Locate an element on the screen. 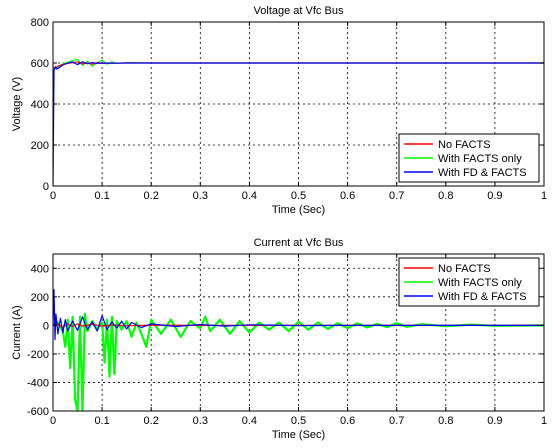 The height and width of the screenshot is (448, 555). chart-title: Voltage at Vfc Bus is located at coordinates (299, 11).